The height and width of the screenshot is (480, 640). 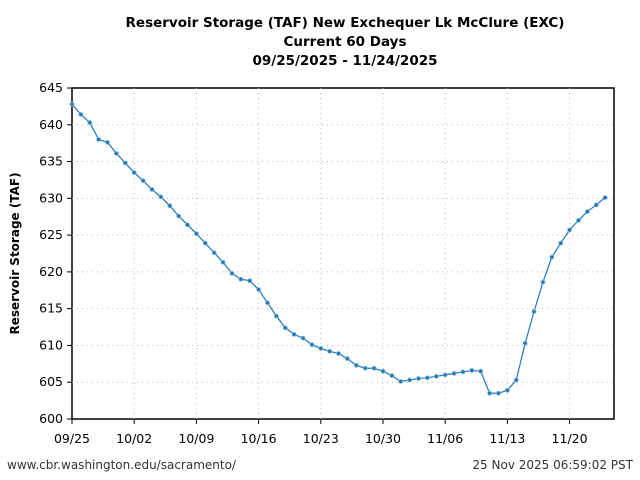 I want to click on source-url: www.cbr.washington.edu/sacramento/, so click(x=121, y=465).